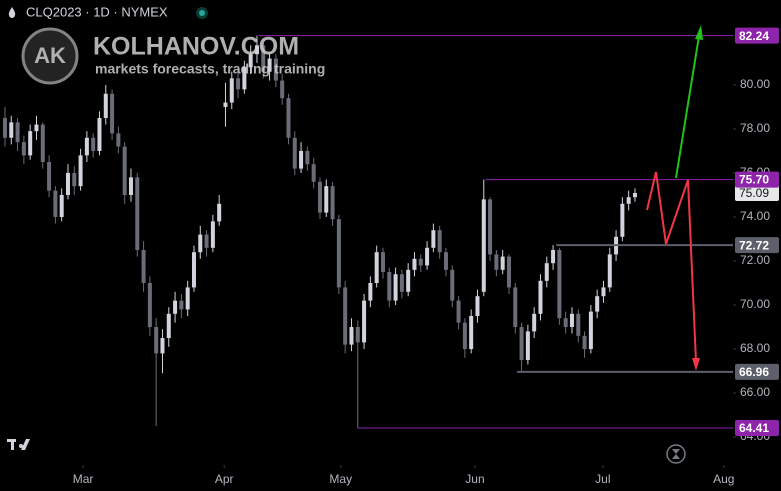 Image resolution: width=781 pixels, height=491 pixels. I want to click on symbol: CLQ2023 · 1D · NYMEX, so click(97, 11).